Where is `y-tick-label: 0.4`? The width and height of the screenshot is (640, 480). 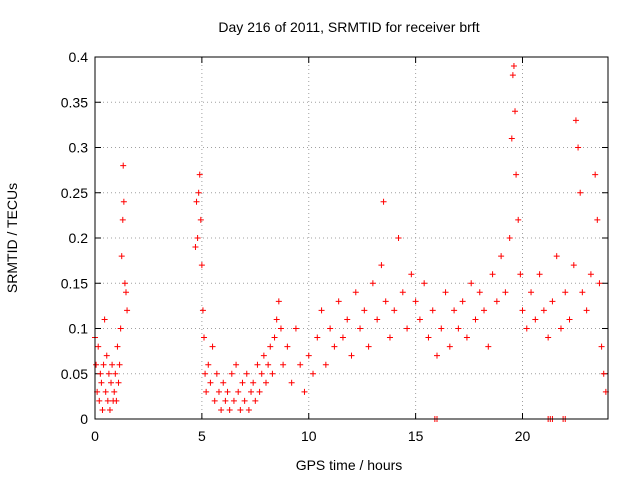
y-tick-label: 0.4 is located at coordinates (79, 57).